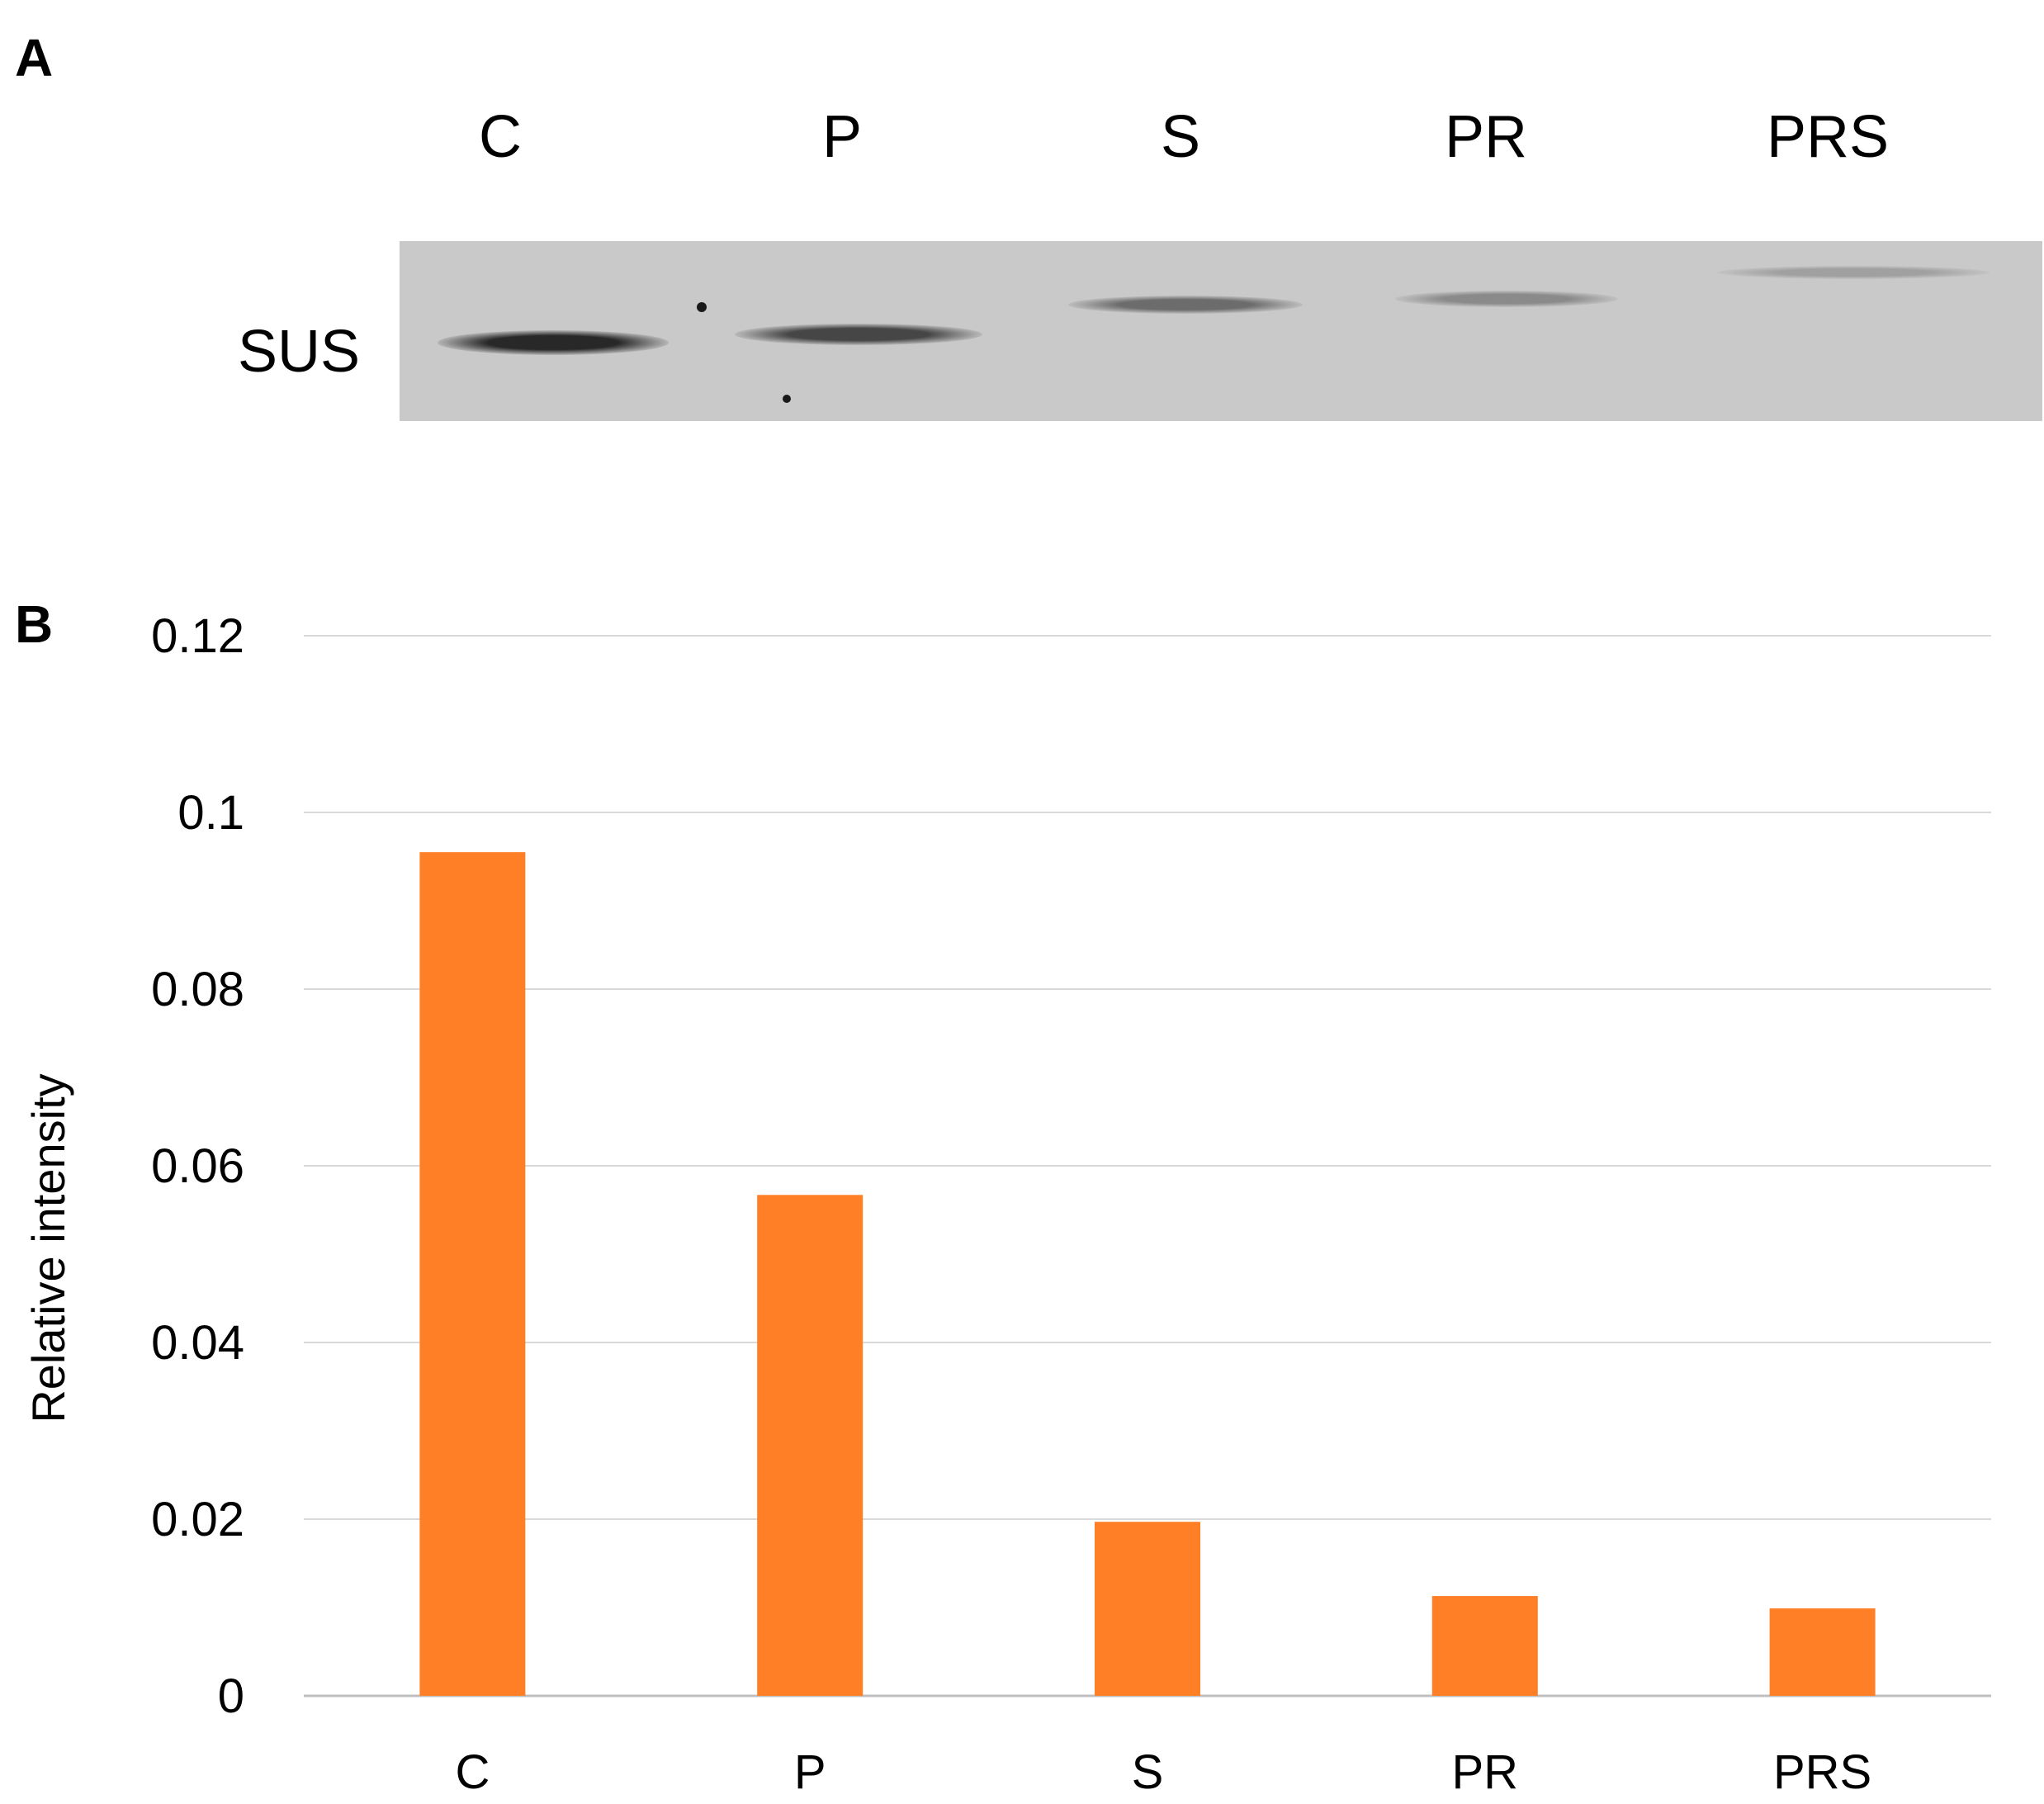  What do you see at coordinates (1506, 299) in the screenshot?
I see `blot-band-pr` at bounding box center [1506, 299].